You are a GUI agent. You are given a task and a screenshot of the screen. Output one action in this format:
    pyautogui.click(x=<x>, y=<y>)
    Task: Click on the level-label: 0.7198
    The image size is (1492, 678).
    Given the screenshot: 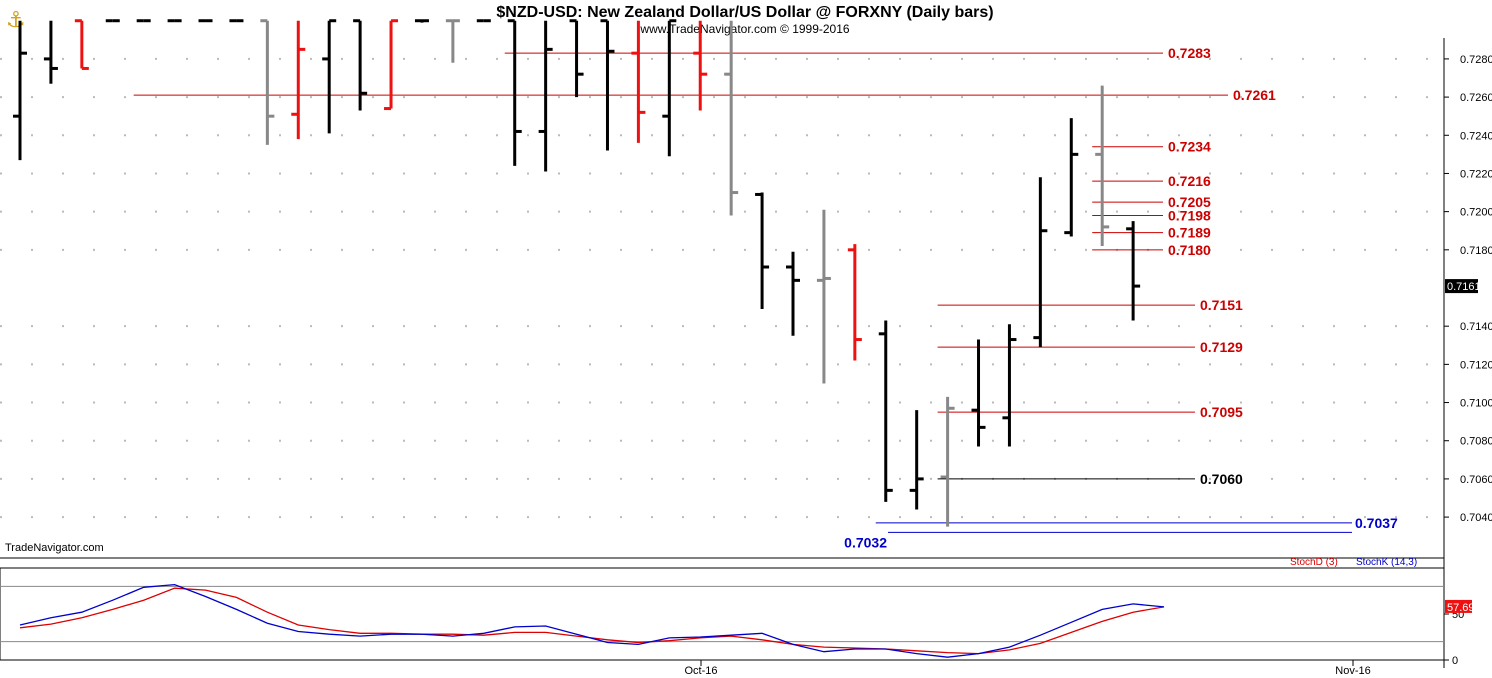 What is the action you would take?
    pyautogui.click(x=1189, y=215)
    